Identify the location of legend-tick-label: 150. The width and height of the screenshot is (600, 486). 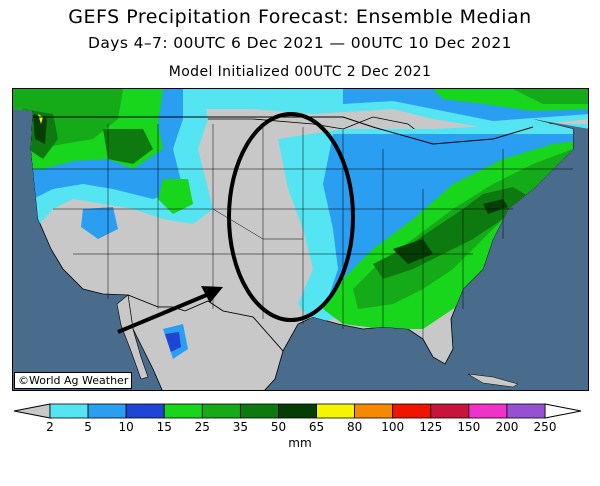
(468, 427).